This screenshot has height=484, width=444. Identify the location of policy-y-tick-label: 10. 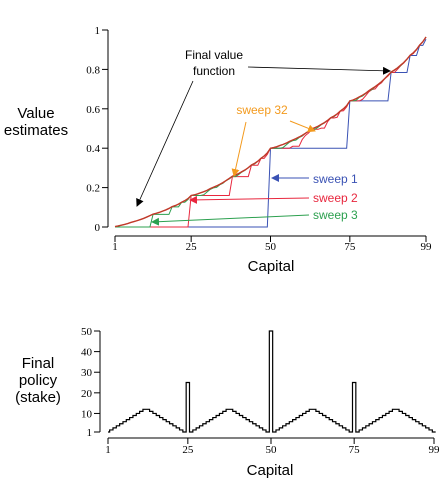
(87, 414).